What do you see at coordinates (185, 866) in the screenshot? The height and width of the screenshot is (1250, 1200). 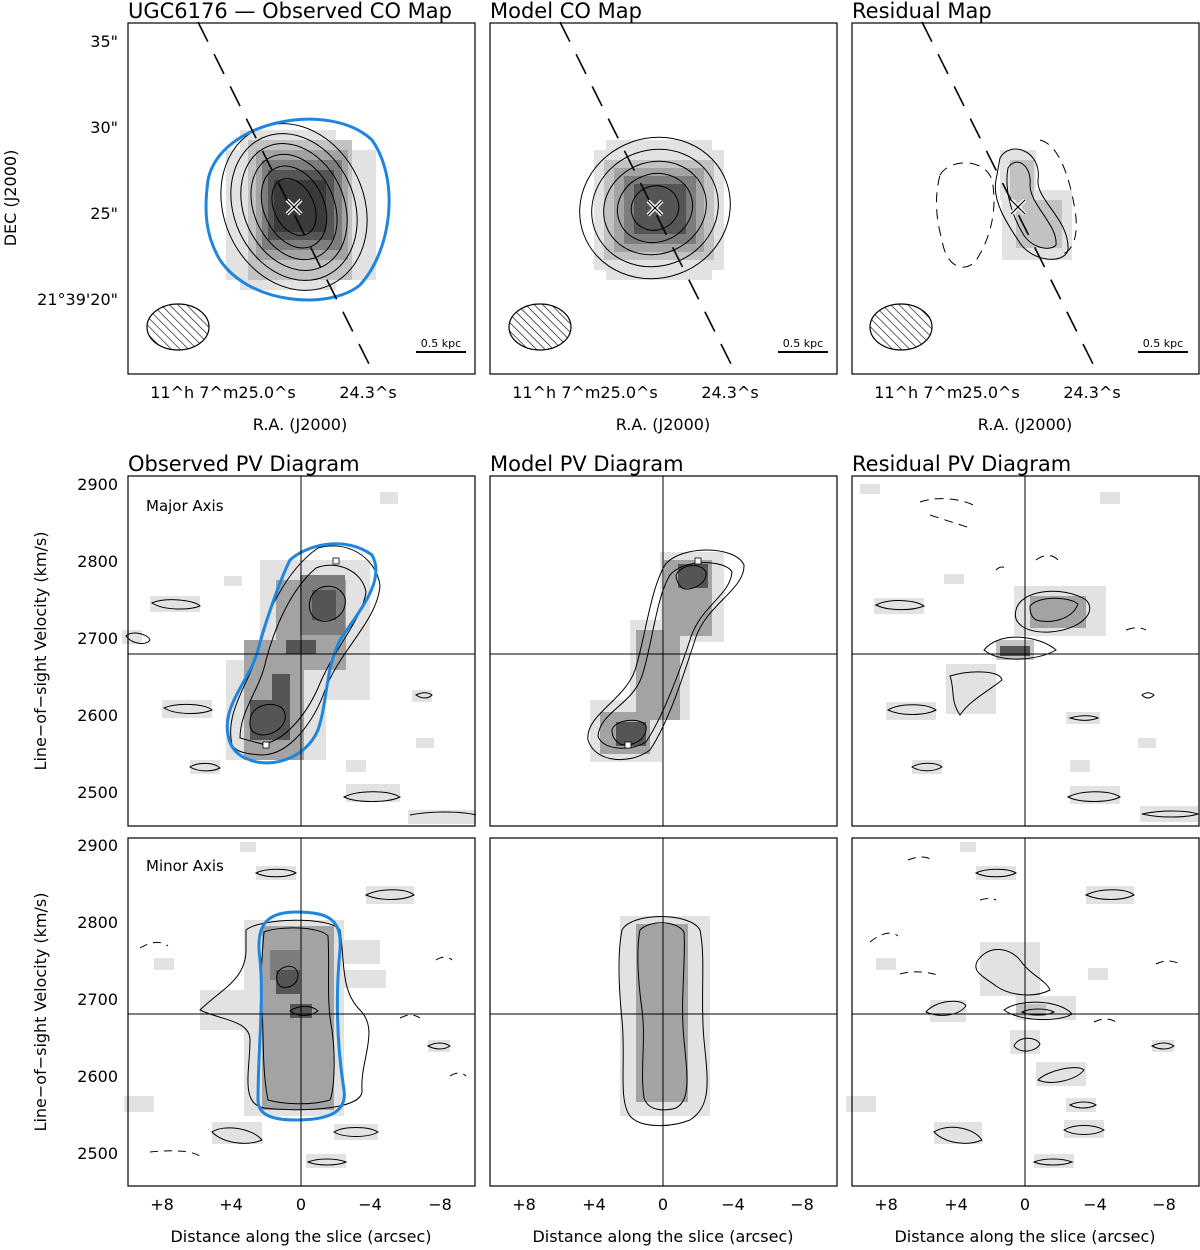 I see `minor-axis-annotation: Minor Axis` at bounding box center [185, 866].